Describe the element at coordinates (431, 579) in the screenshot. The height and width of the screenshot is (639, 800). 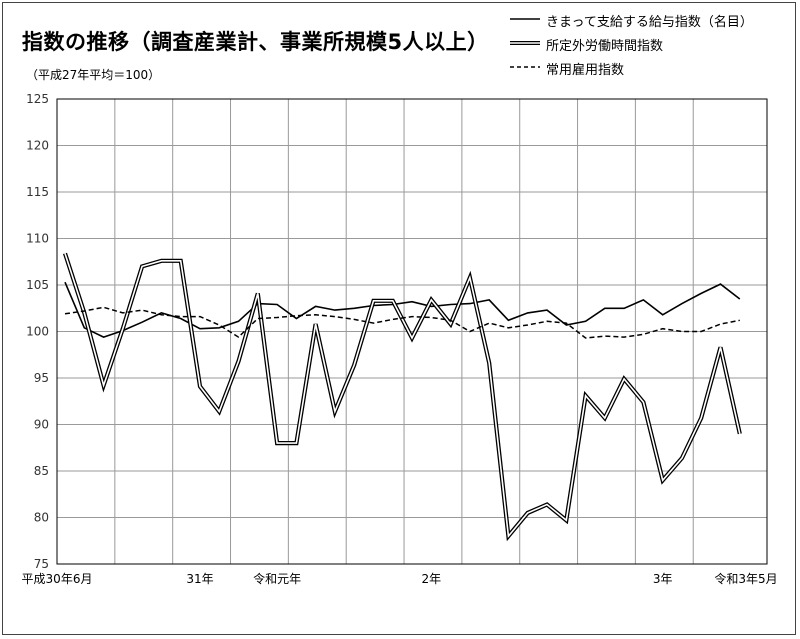
I see `x-tick-label: 2年` at that location.